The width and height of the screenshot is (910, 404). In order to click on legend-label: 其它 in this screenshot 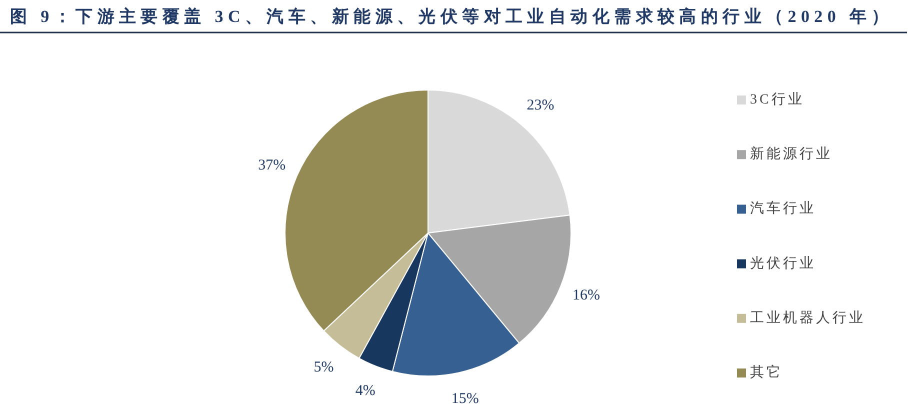, I will do `click(766, 372)`.